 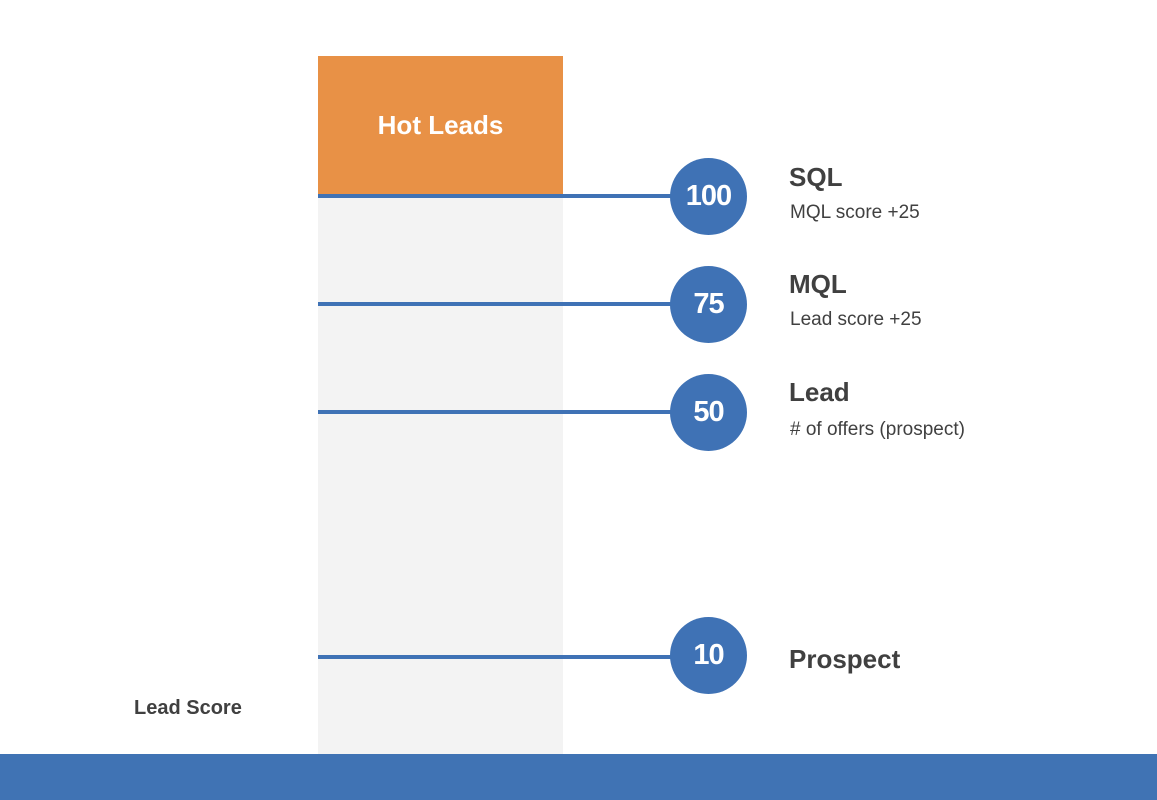 I want to click on connector-line-mql, so click(x=498, y=304).